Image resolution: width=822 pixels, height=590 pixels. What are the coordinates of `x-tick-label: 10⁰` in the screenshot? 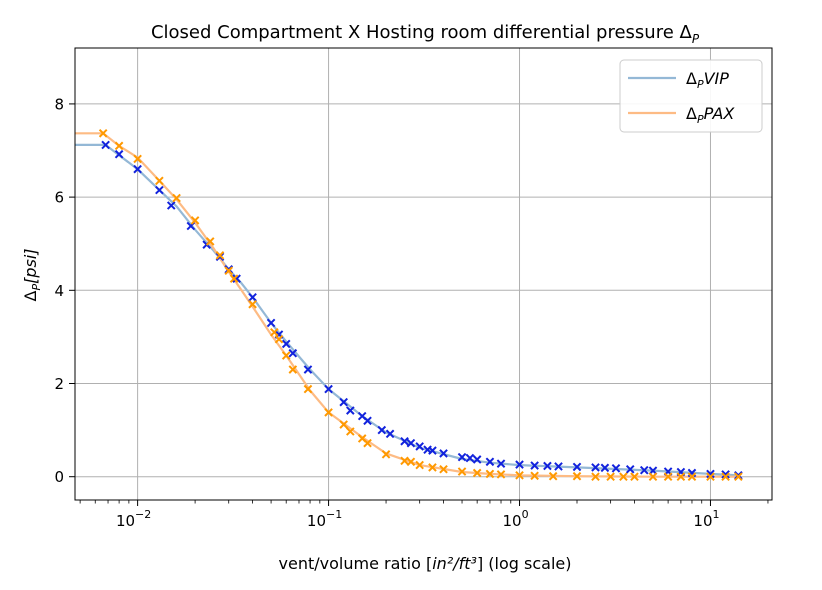 It's located at (515, 519).